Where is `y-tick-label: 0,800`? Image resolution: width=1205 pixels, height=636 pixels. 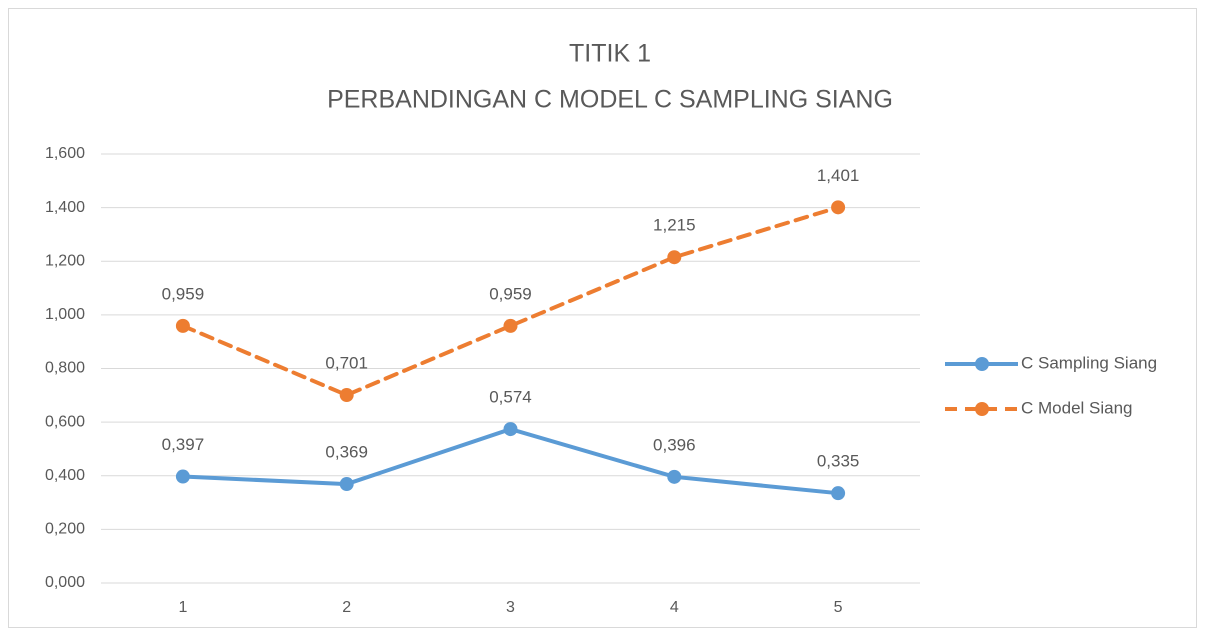 y-tick-label: 0,800 is located at coordinates (65, 368).